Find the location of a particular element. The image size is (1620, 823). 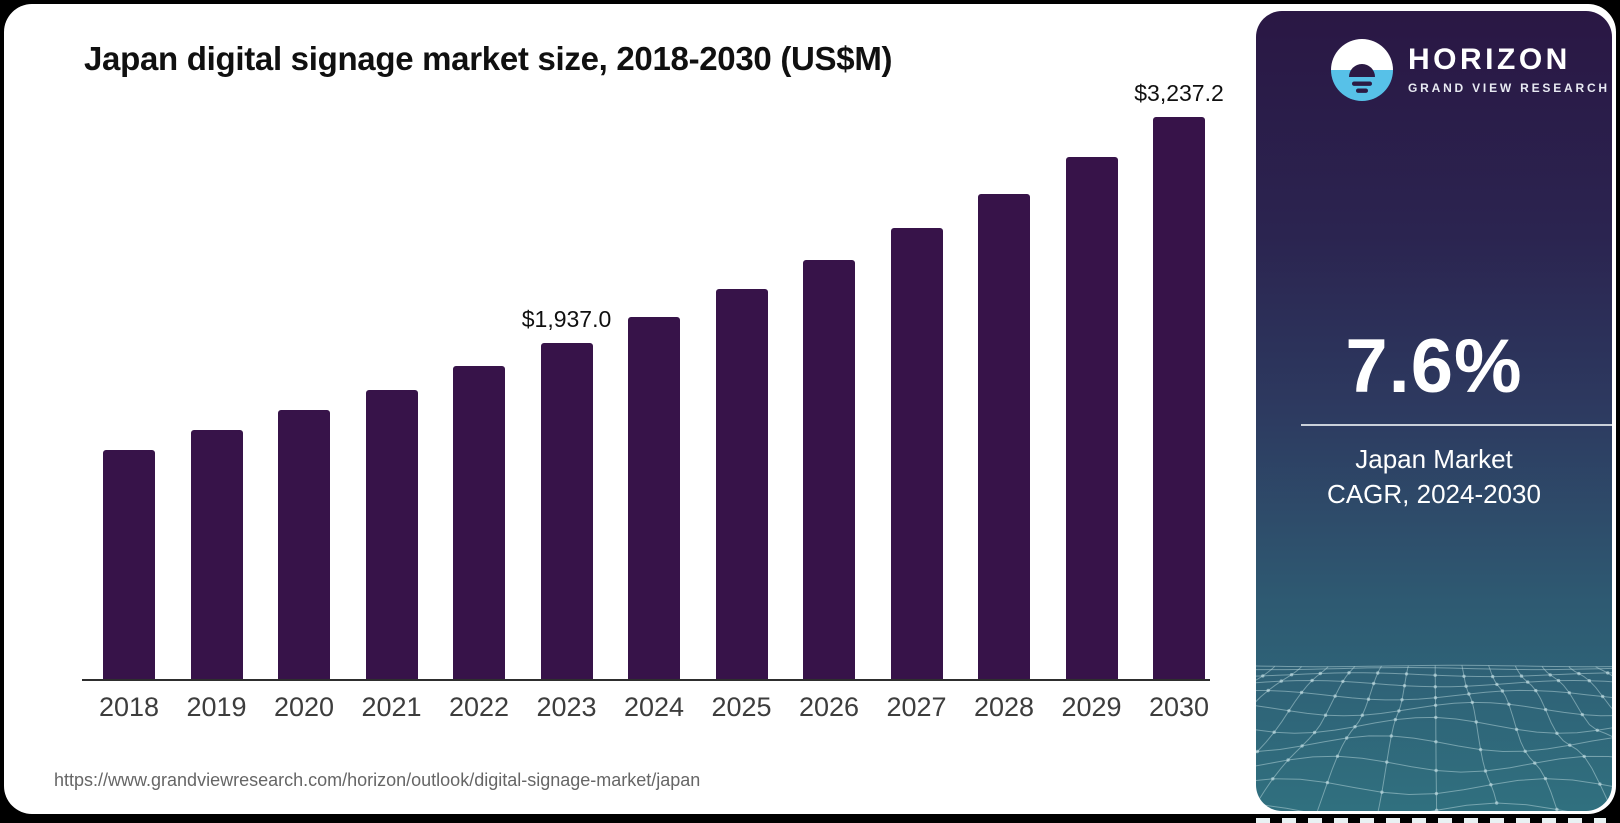

bottom-perforation is located at coordinates (1431, 820).